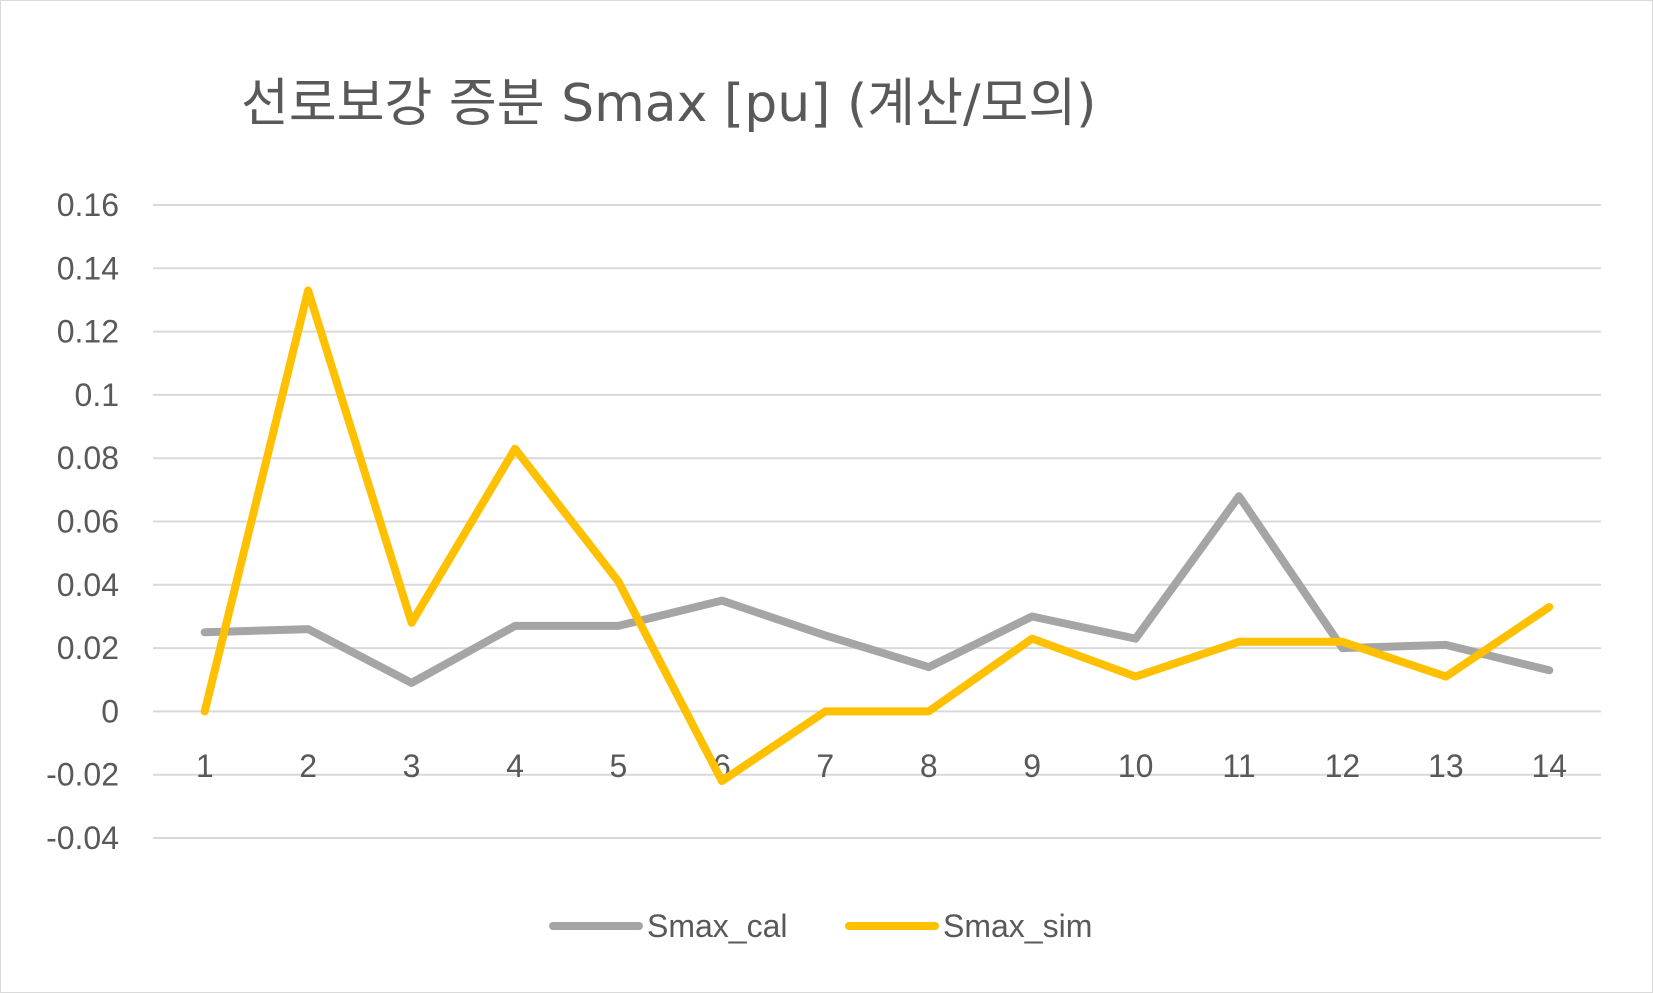 The height and width of the screenshot is (994, 1653). I want to click on legend-item-Smax_sim: Smax_sim, so click(968, 926).